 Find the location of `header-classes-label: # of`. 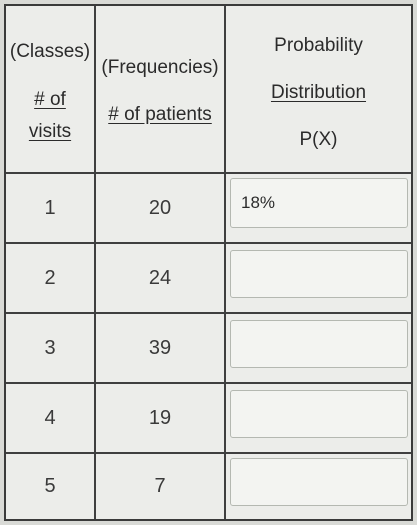

header-classes-label: # of is located at coordinates (50, 99).